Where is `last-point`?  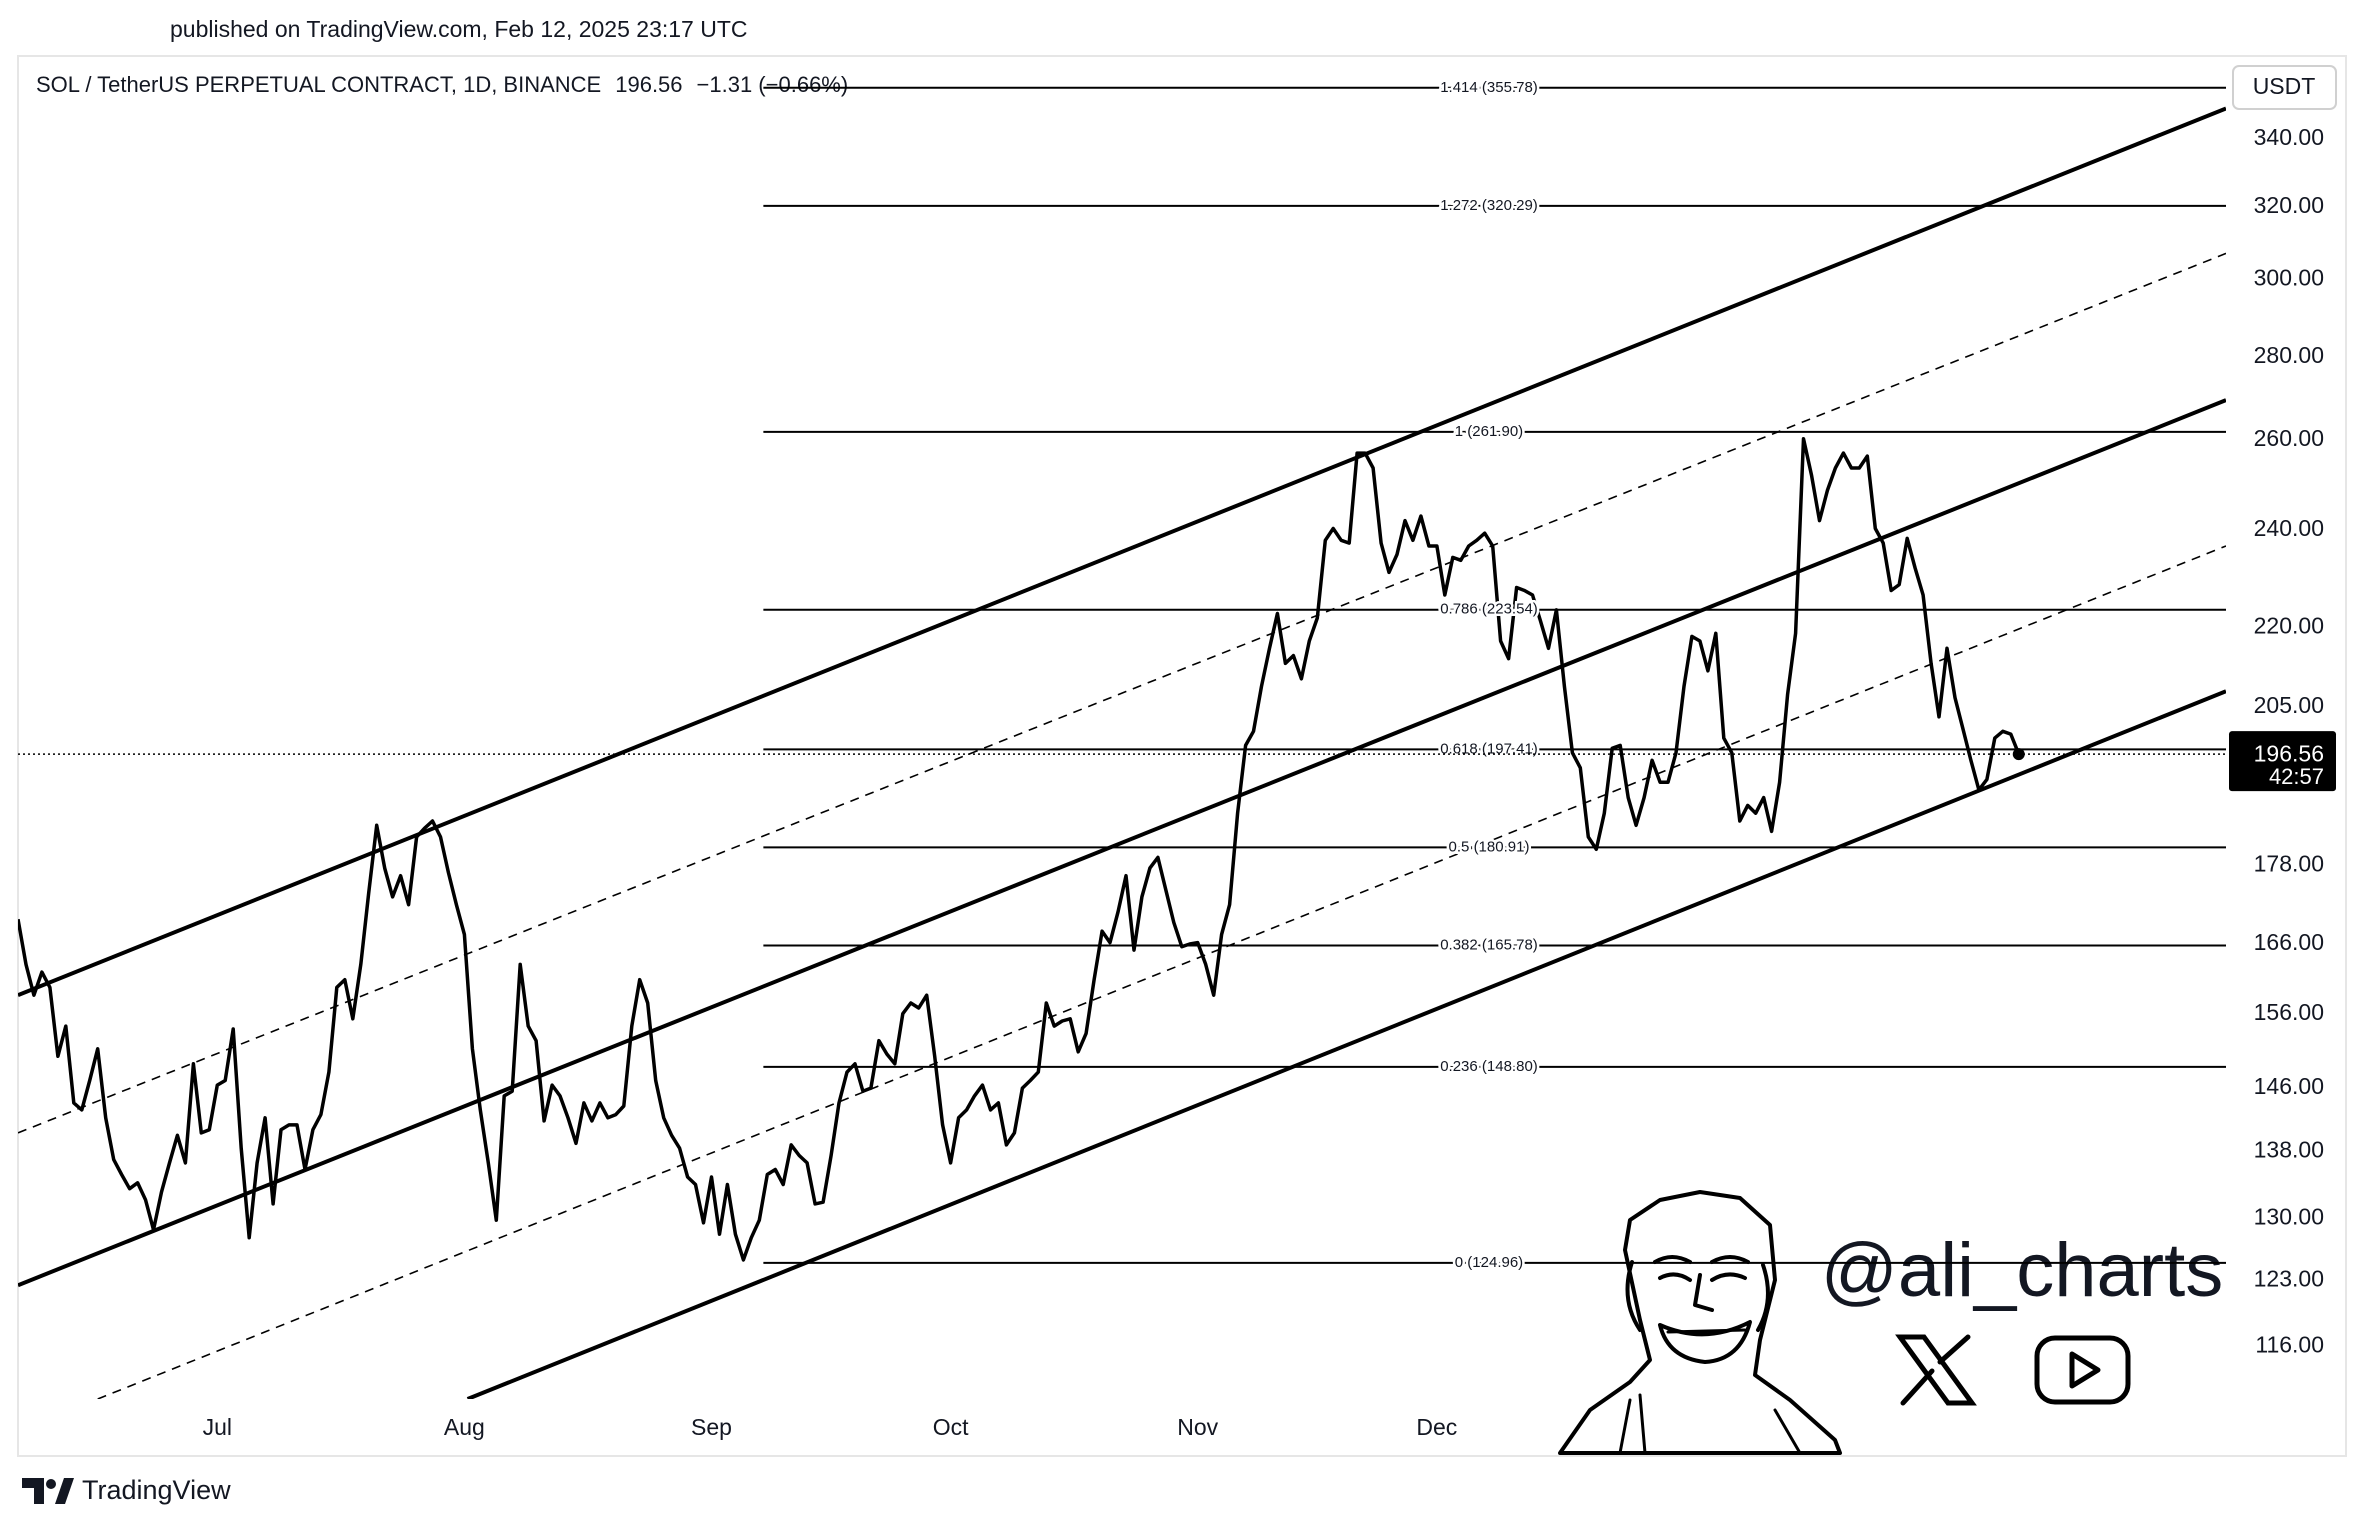 last-point is located at coordinates (2018, 754).